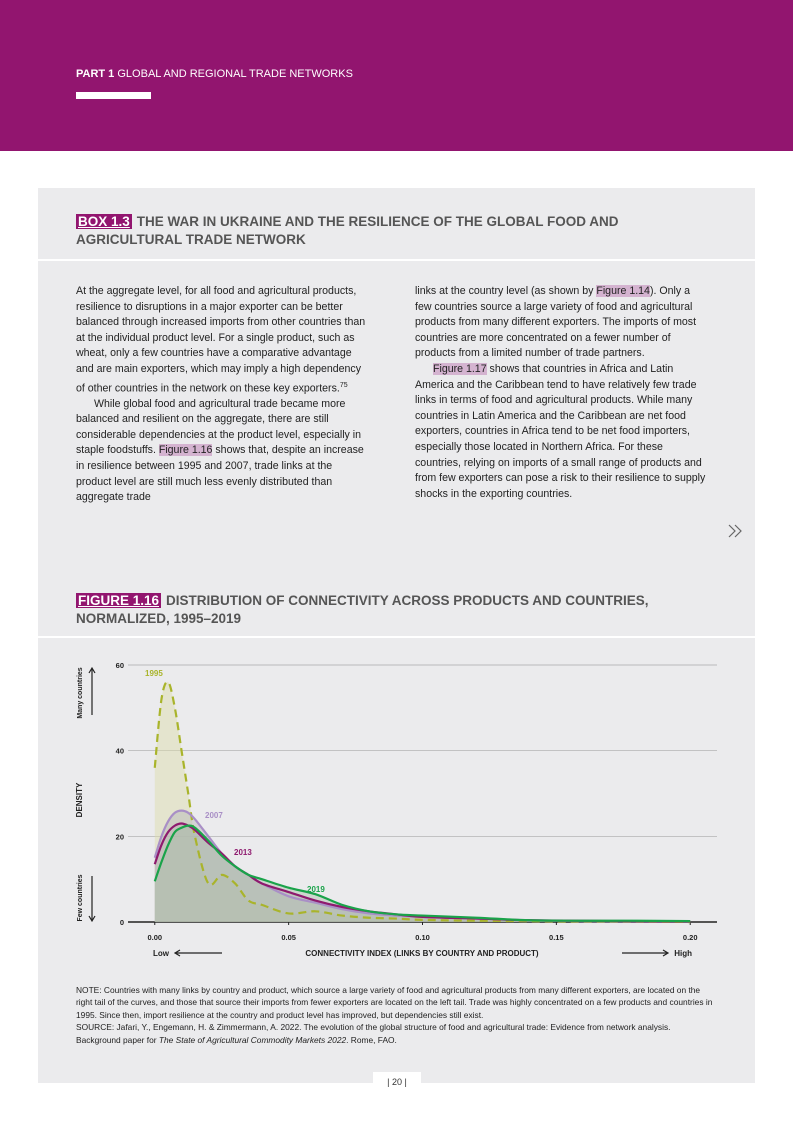  I want to click on y-tick-label: 20, so click(120, 836).